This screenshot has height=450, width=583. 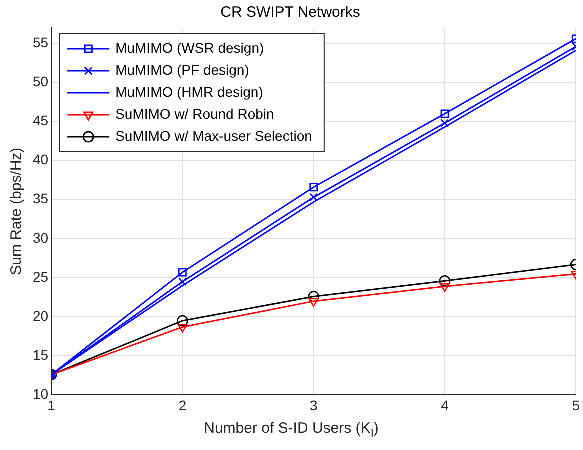 What do you see at coordinates (40, 354) in the screenshot?
I see `y-tick-label: 15` at bounding box center [40, 354].